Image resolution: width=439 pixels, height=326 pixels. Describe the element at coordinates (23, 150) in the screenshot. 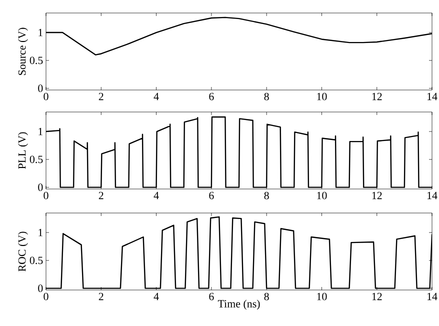

I see `y-axis-title: PLL (V)` at that location.